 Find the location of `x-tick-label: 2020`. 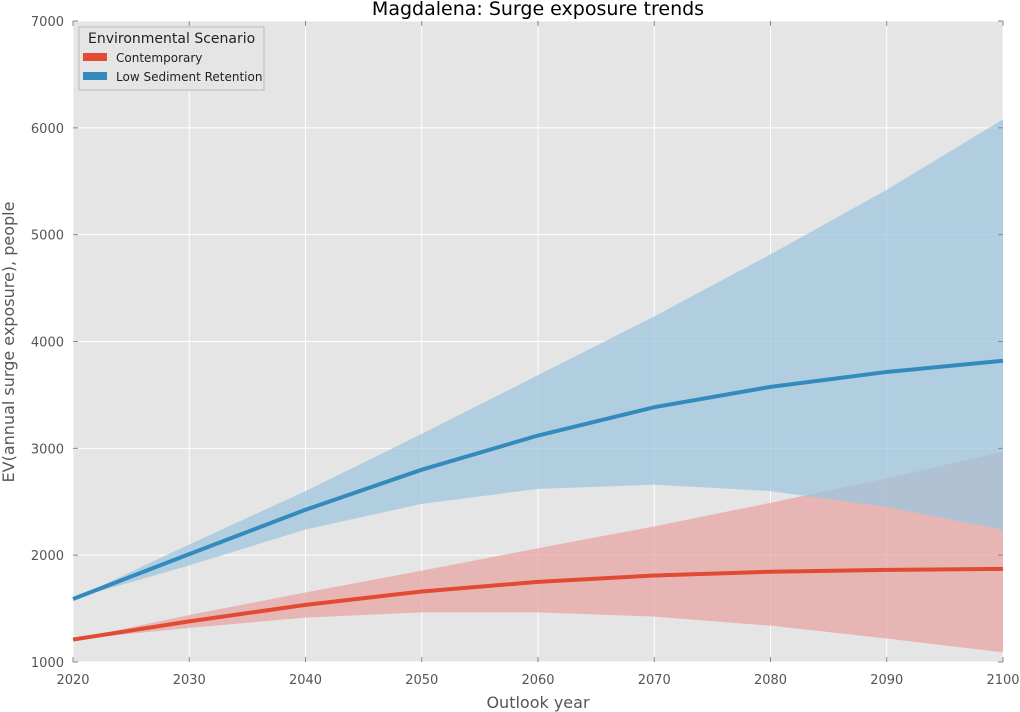

x-tick-label: 2020 is located at coordinates (72, 680).